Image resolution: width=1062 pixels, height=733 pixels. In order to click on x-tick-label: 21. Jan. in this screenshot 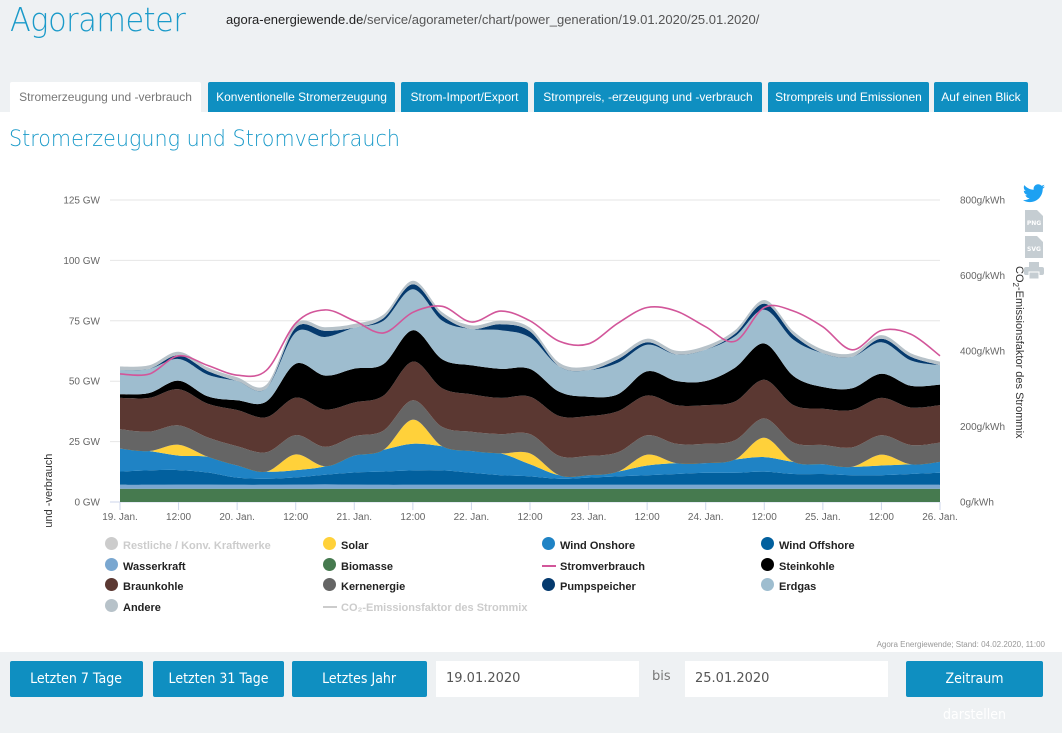, I will do `click(354, 517)`.